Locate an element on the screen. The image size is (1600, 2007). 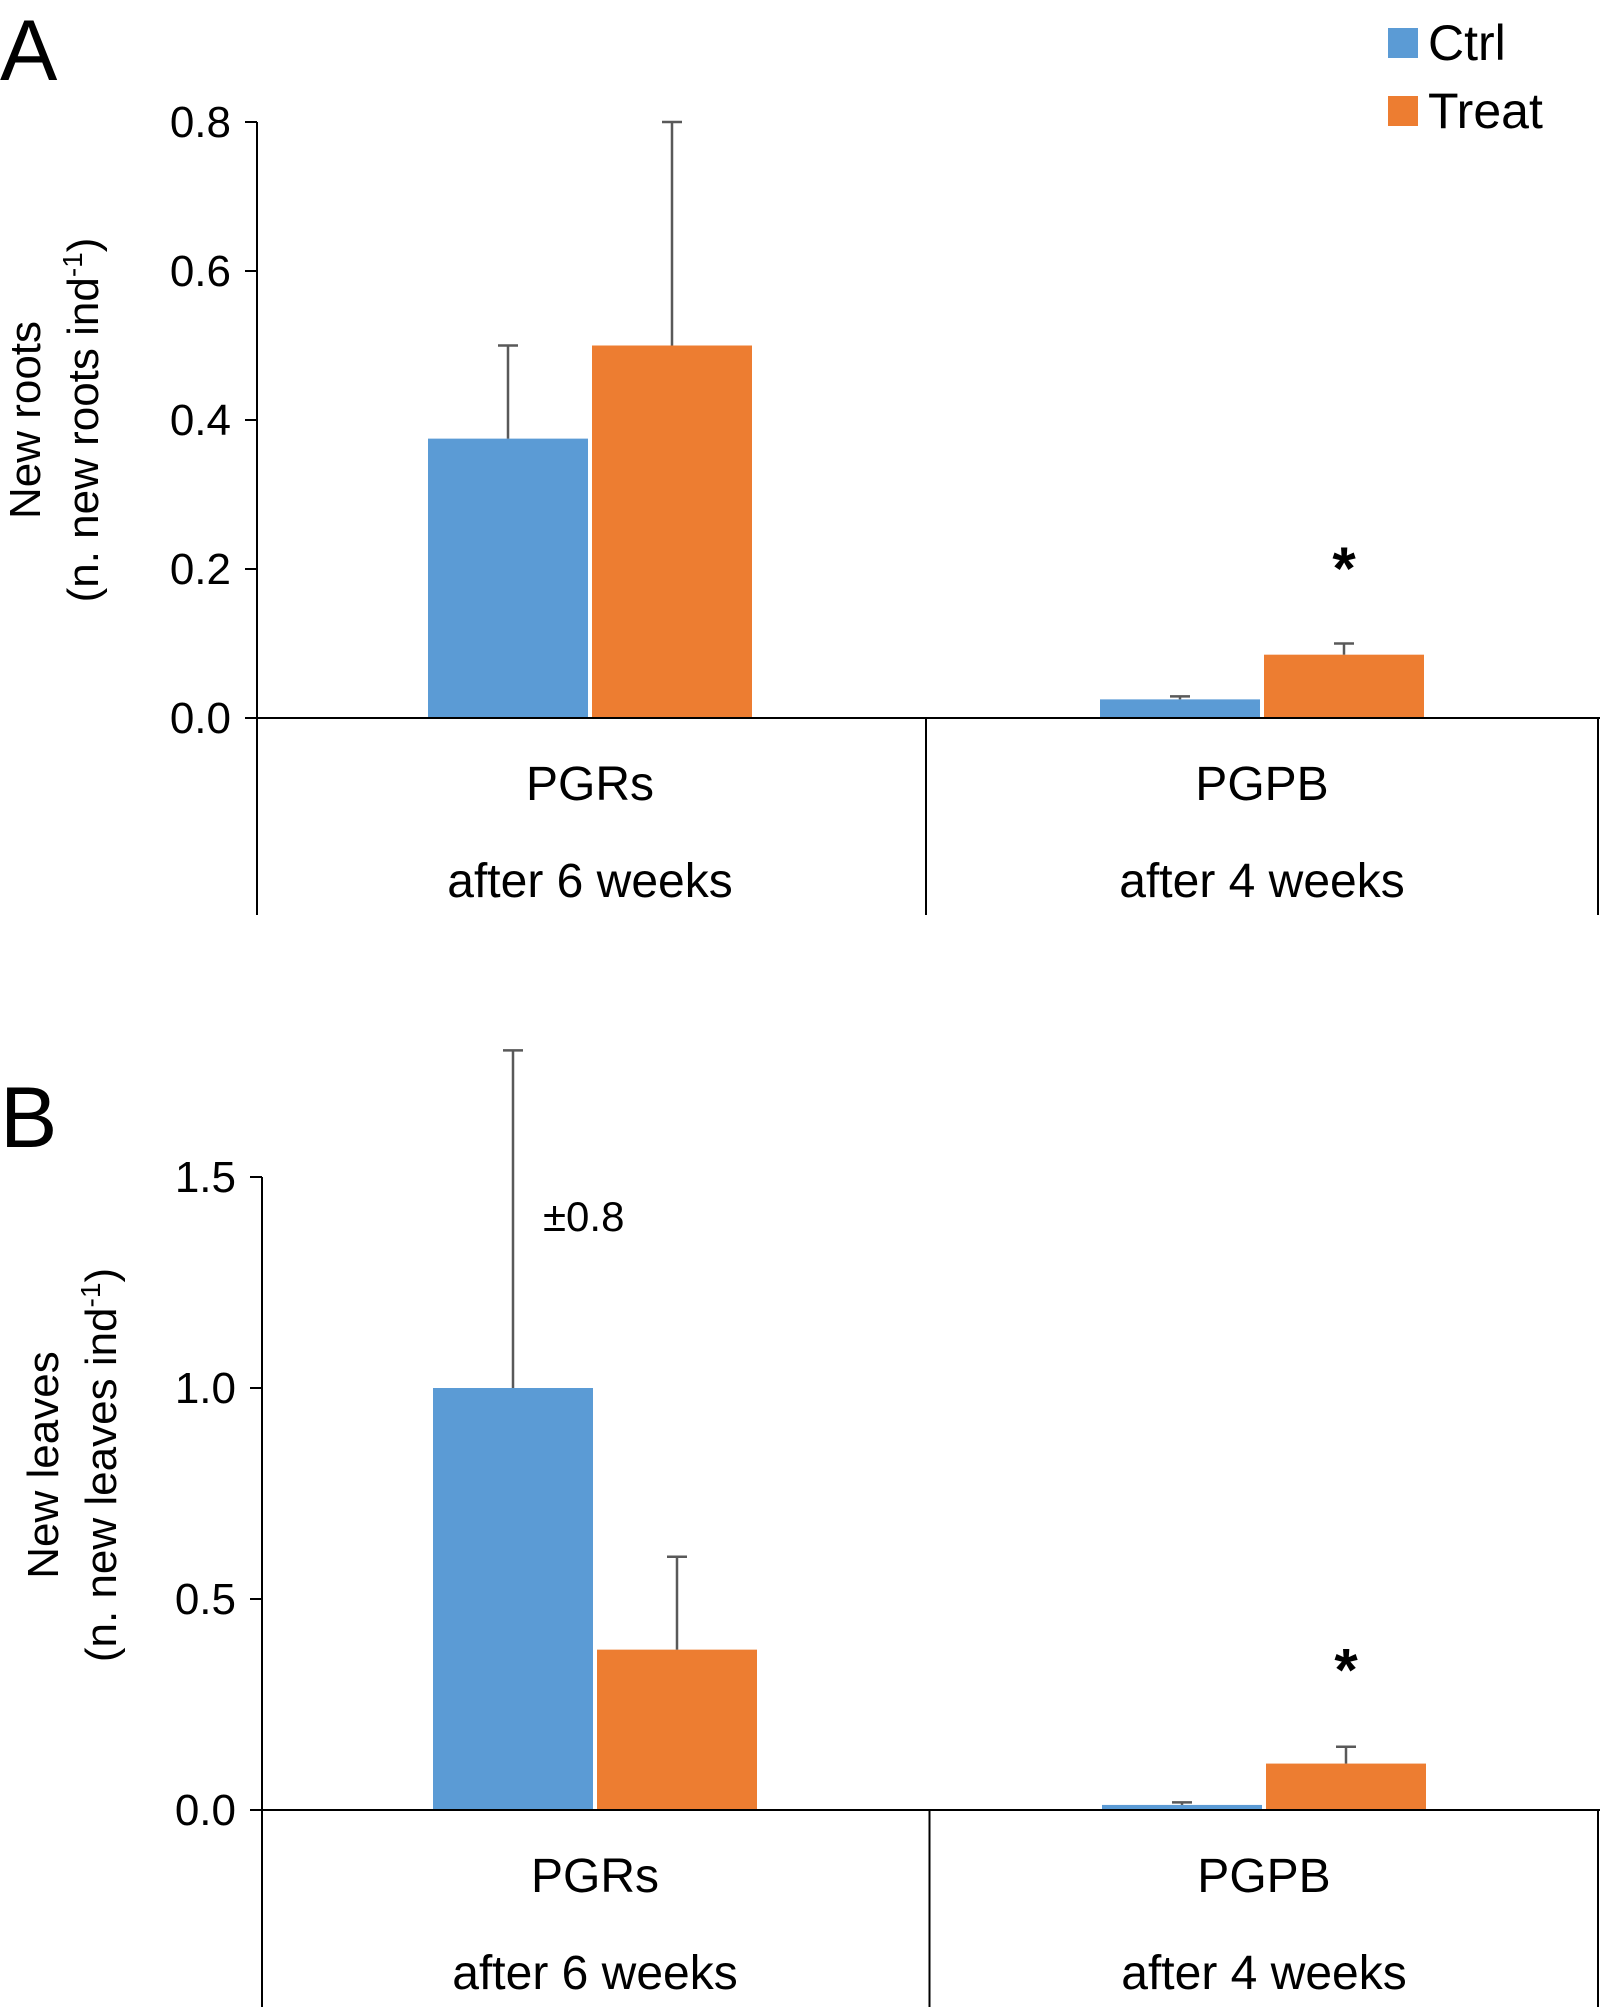
legend-label-treat: Treat is located at coordinates (1485, 111).